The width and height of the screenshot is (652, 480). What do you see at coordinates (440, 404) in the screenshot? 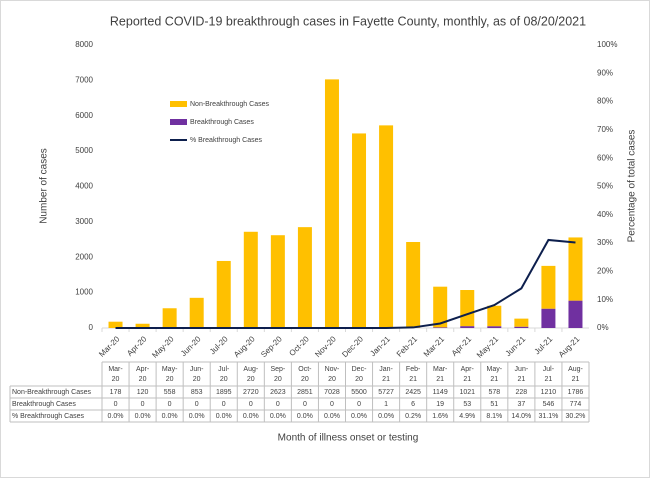
I see `table-cell: 19` at bounding box center [440, 404].